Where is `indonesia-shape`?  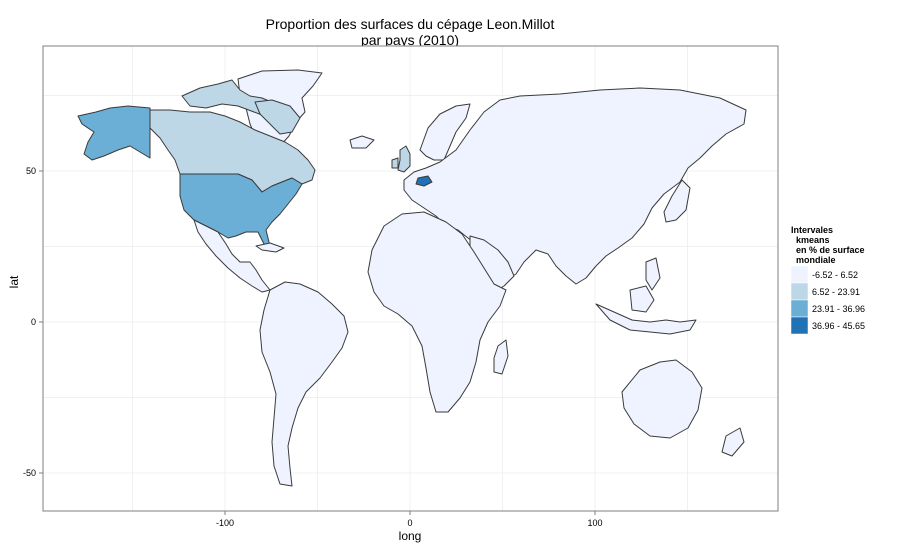
indonesia-shape is located at coordinates (646, 319).